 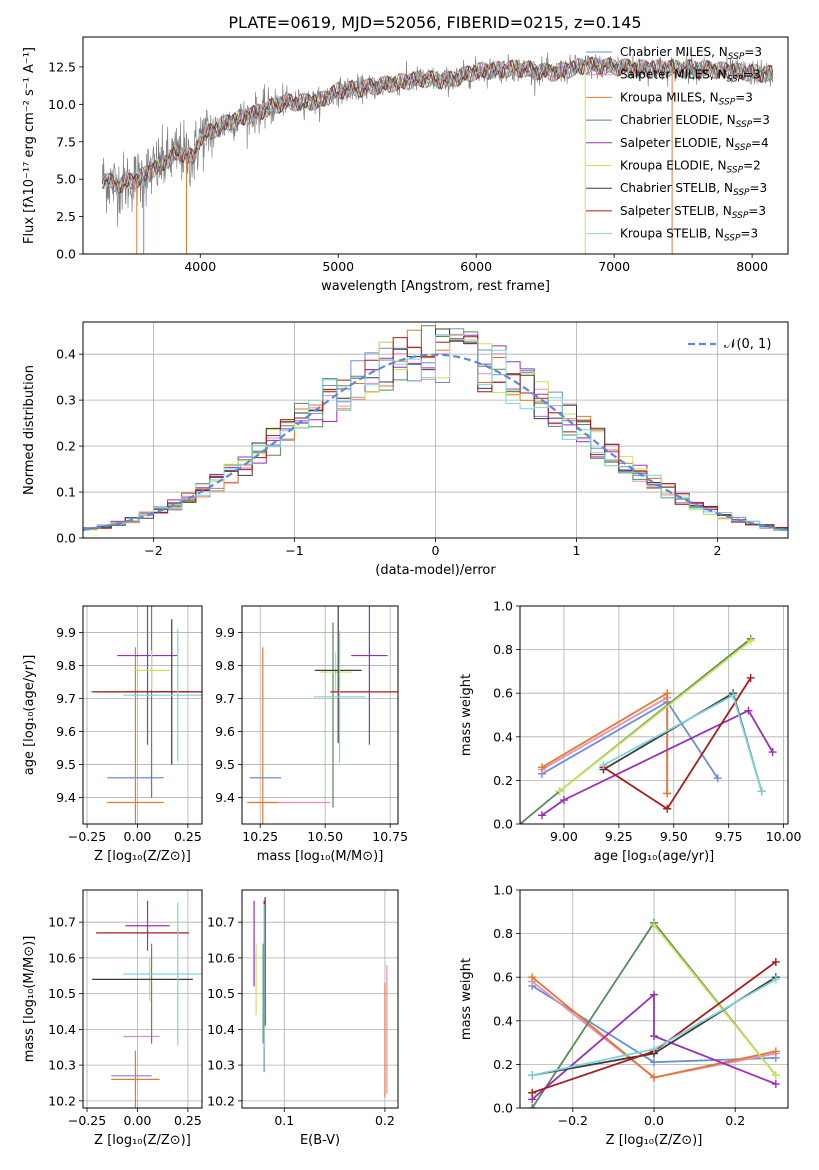 What do you see at coordinates (66, 400) in the screenshot?
I see `y-tick-label: 0.3` at bounding box center [66, 400].